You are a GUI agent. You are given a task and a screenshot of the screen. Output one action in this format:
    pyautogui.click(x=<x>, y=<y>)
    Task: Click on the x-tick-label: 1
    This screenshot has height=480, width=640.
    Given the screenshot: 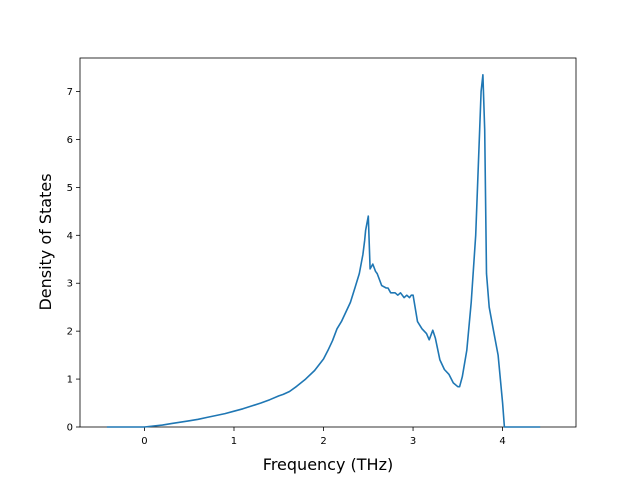 What is the action you would take?
    pyautogui.click(x=234, y=441)
    